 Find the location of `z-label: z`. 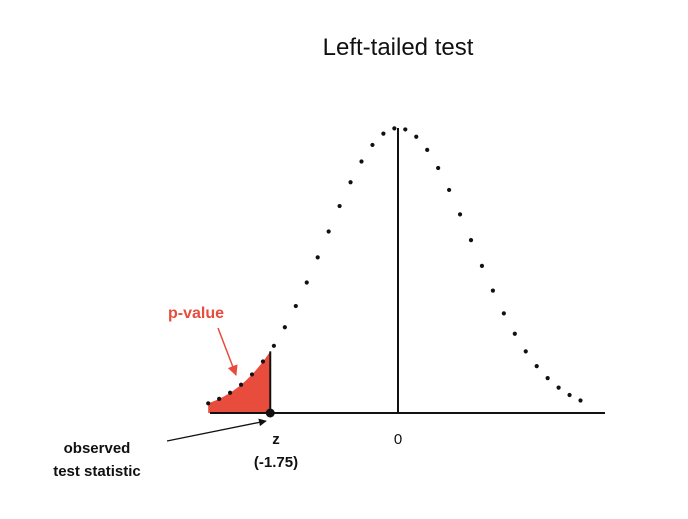

z-label: z is located at coordinates (276, 439).